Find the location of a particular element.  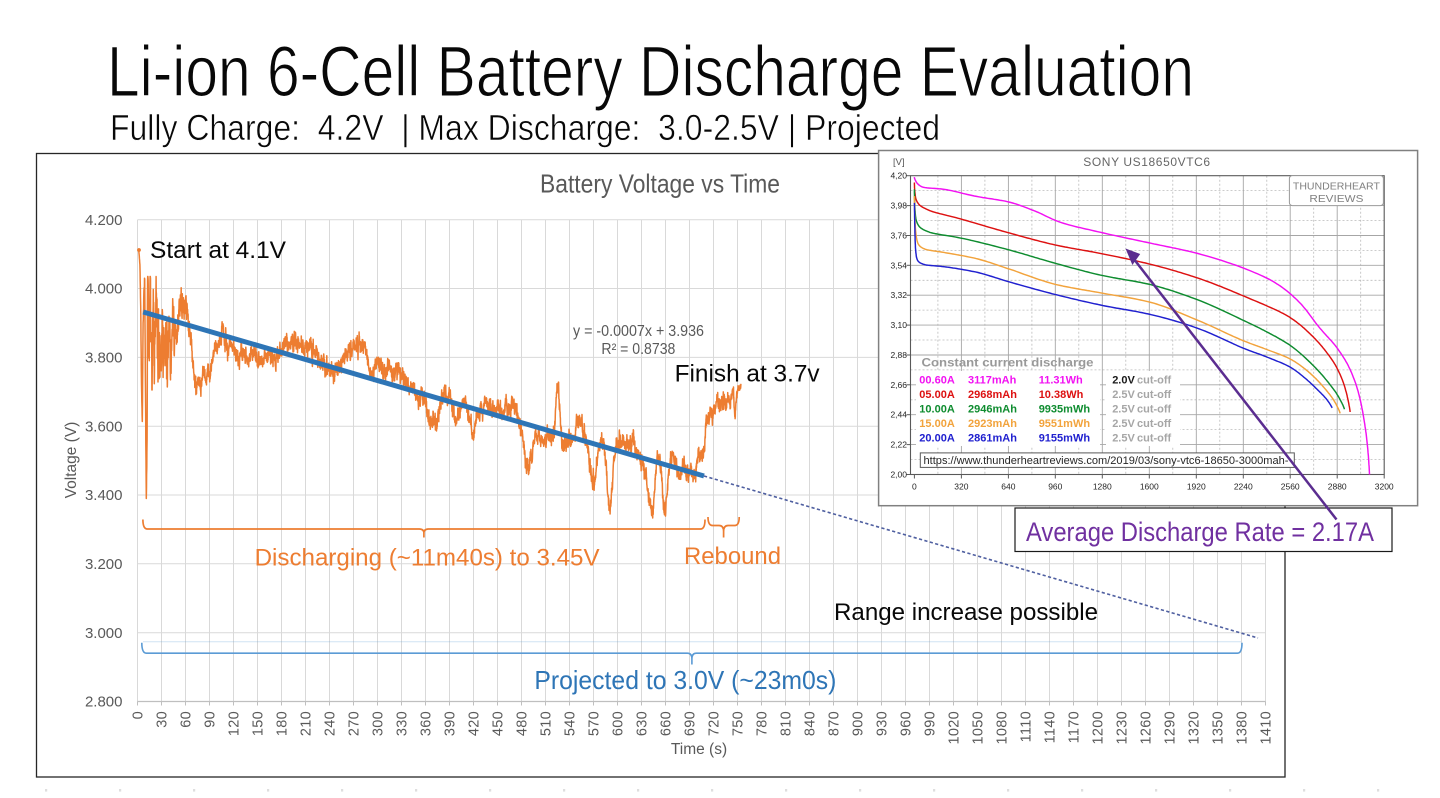

svg-text: 120 is located at coordinates (235, 723).